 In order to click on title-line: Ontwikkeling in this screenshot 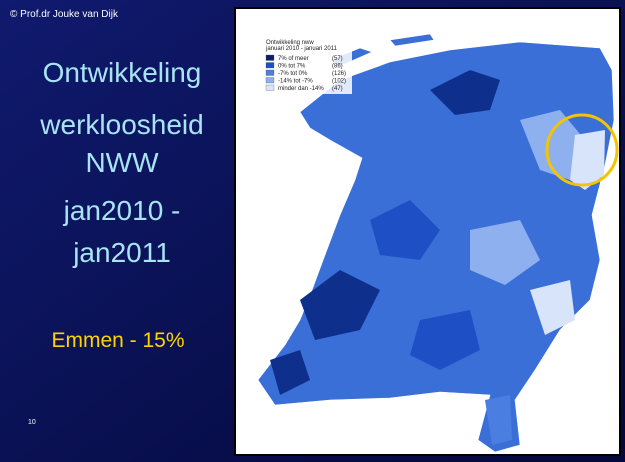, I will do `click(122, 72)`.